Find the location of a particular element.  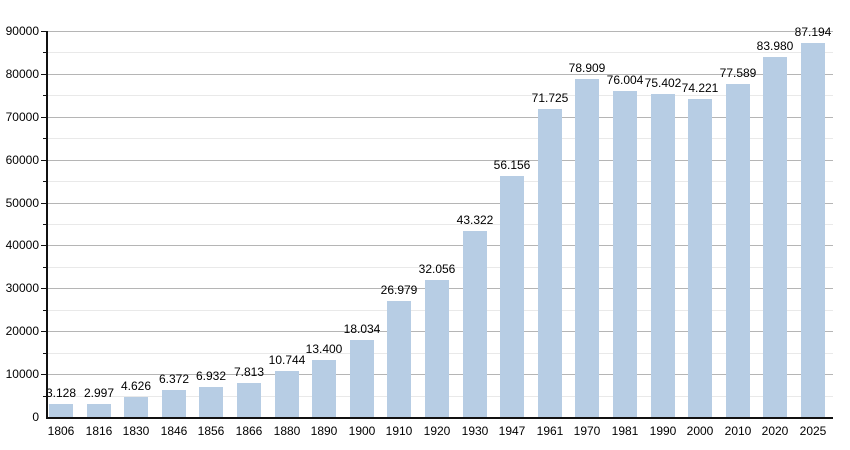

bar-value-label: 6.372 is located at coordinates (174, 379).